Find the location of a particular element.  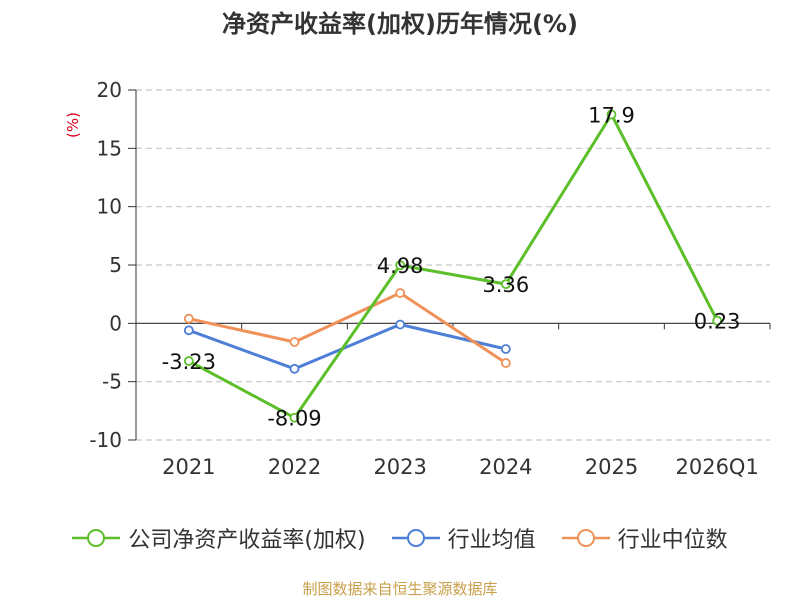

legend-item: 公司净资产收益率(加权) is located at coordinates (219, 538).